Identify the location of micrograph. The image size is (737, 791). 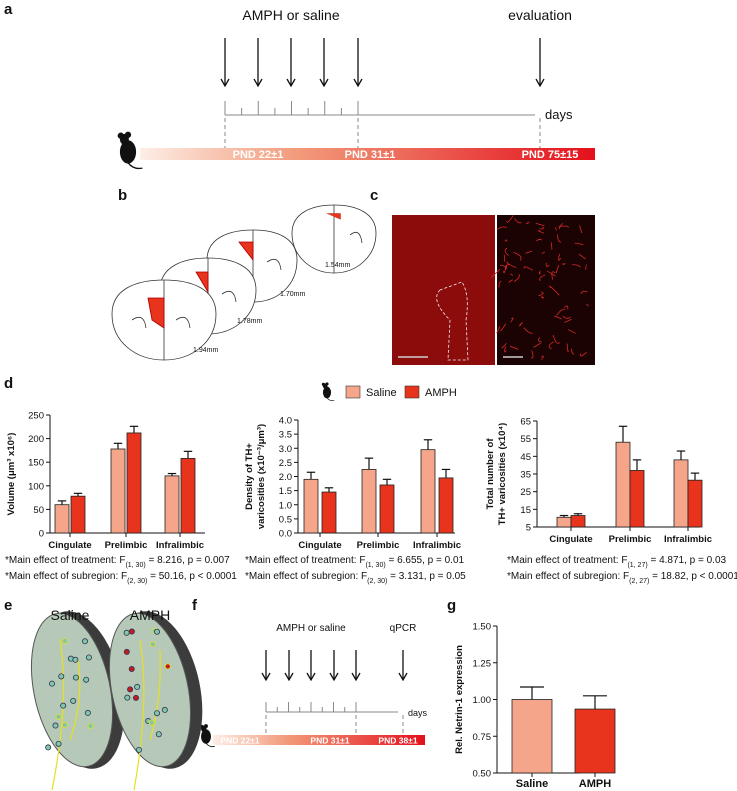
(546, 290).